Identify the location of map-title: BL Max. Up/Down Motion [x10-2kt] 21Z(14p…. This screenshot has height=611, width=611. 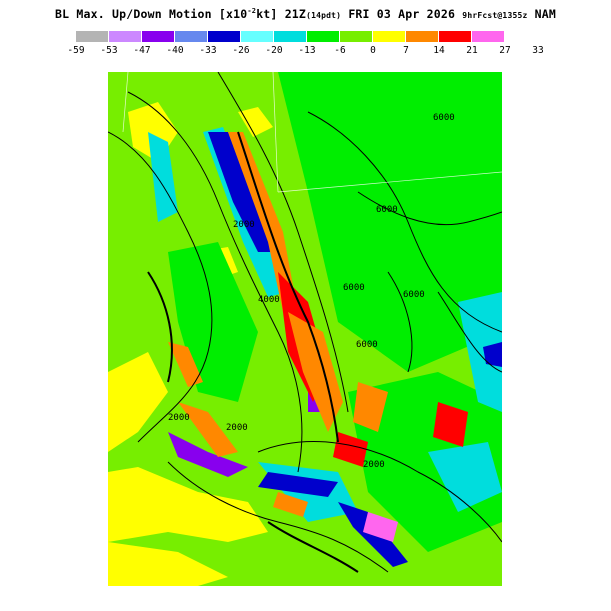
(305, 14).